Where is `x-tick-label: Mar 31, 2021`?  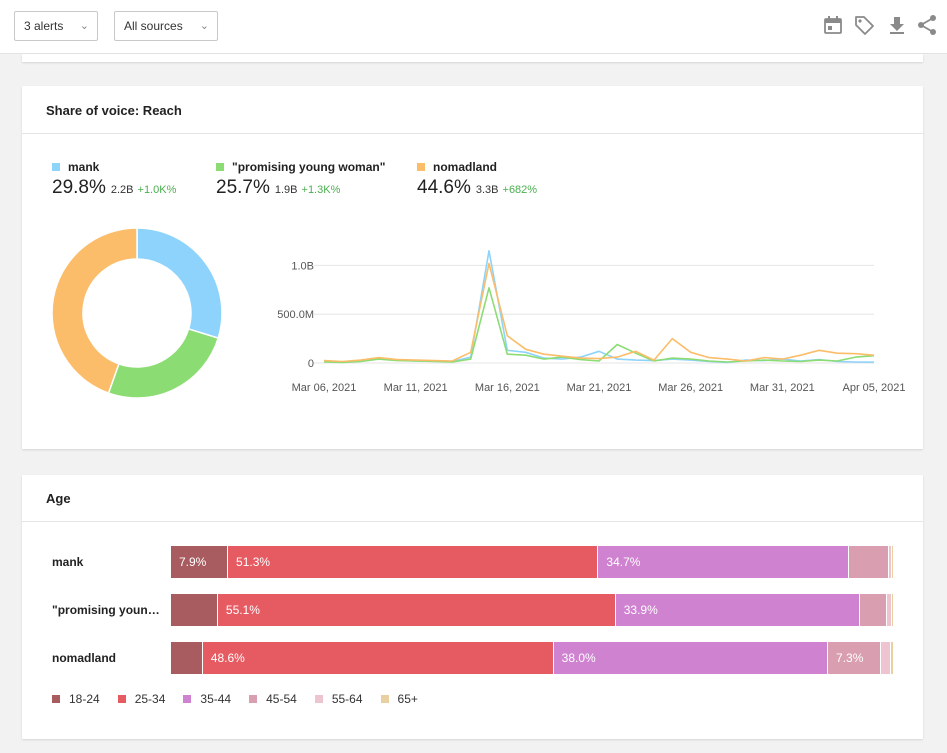
x-tick-label: Mar 31, 2021 is located at coordinates (782, 388).